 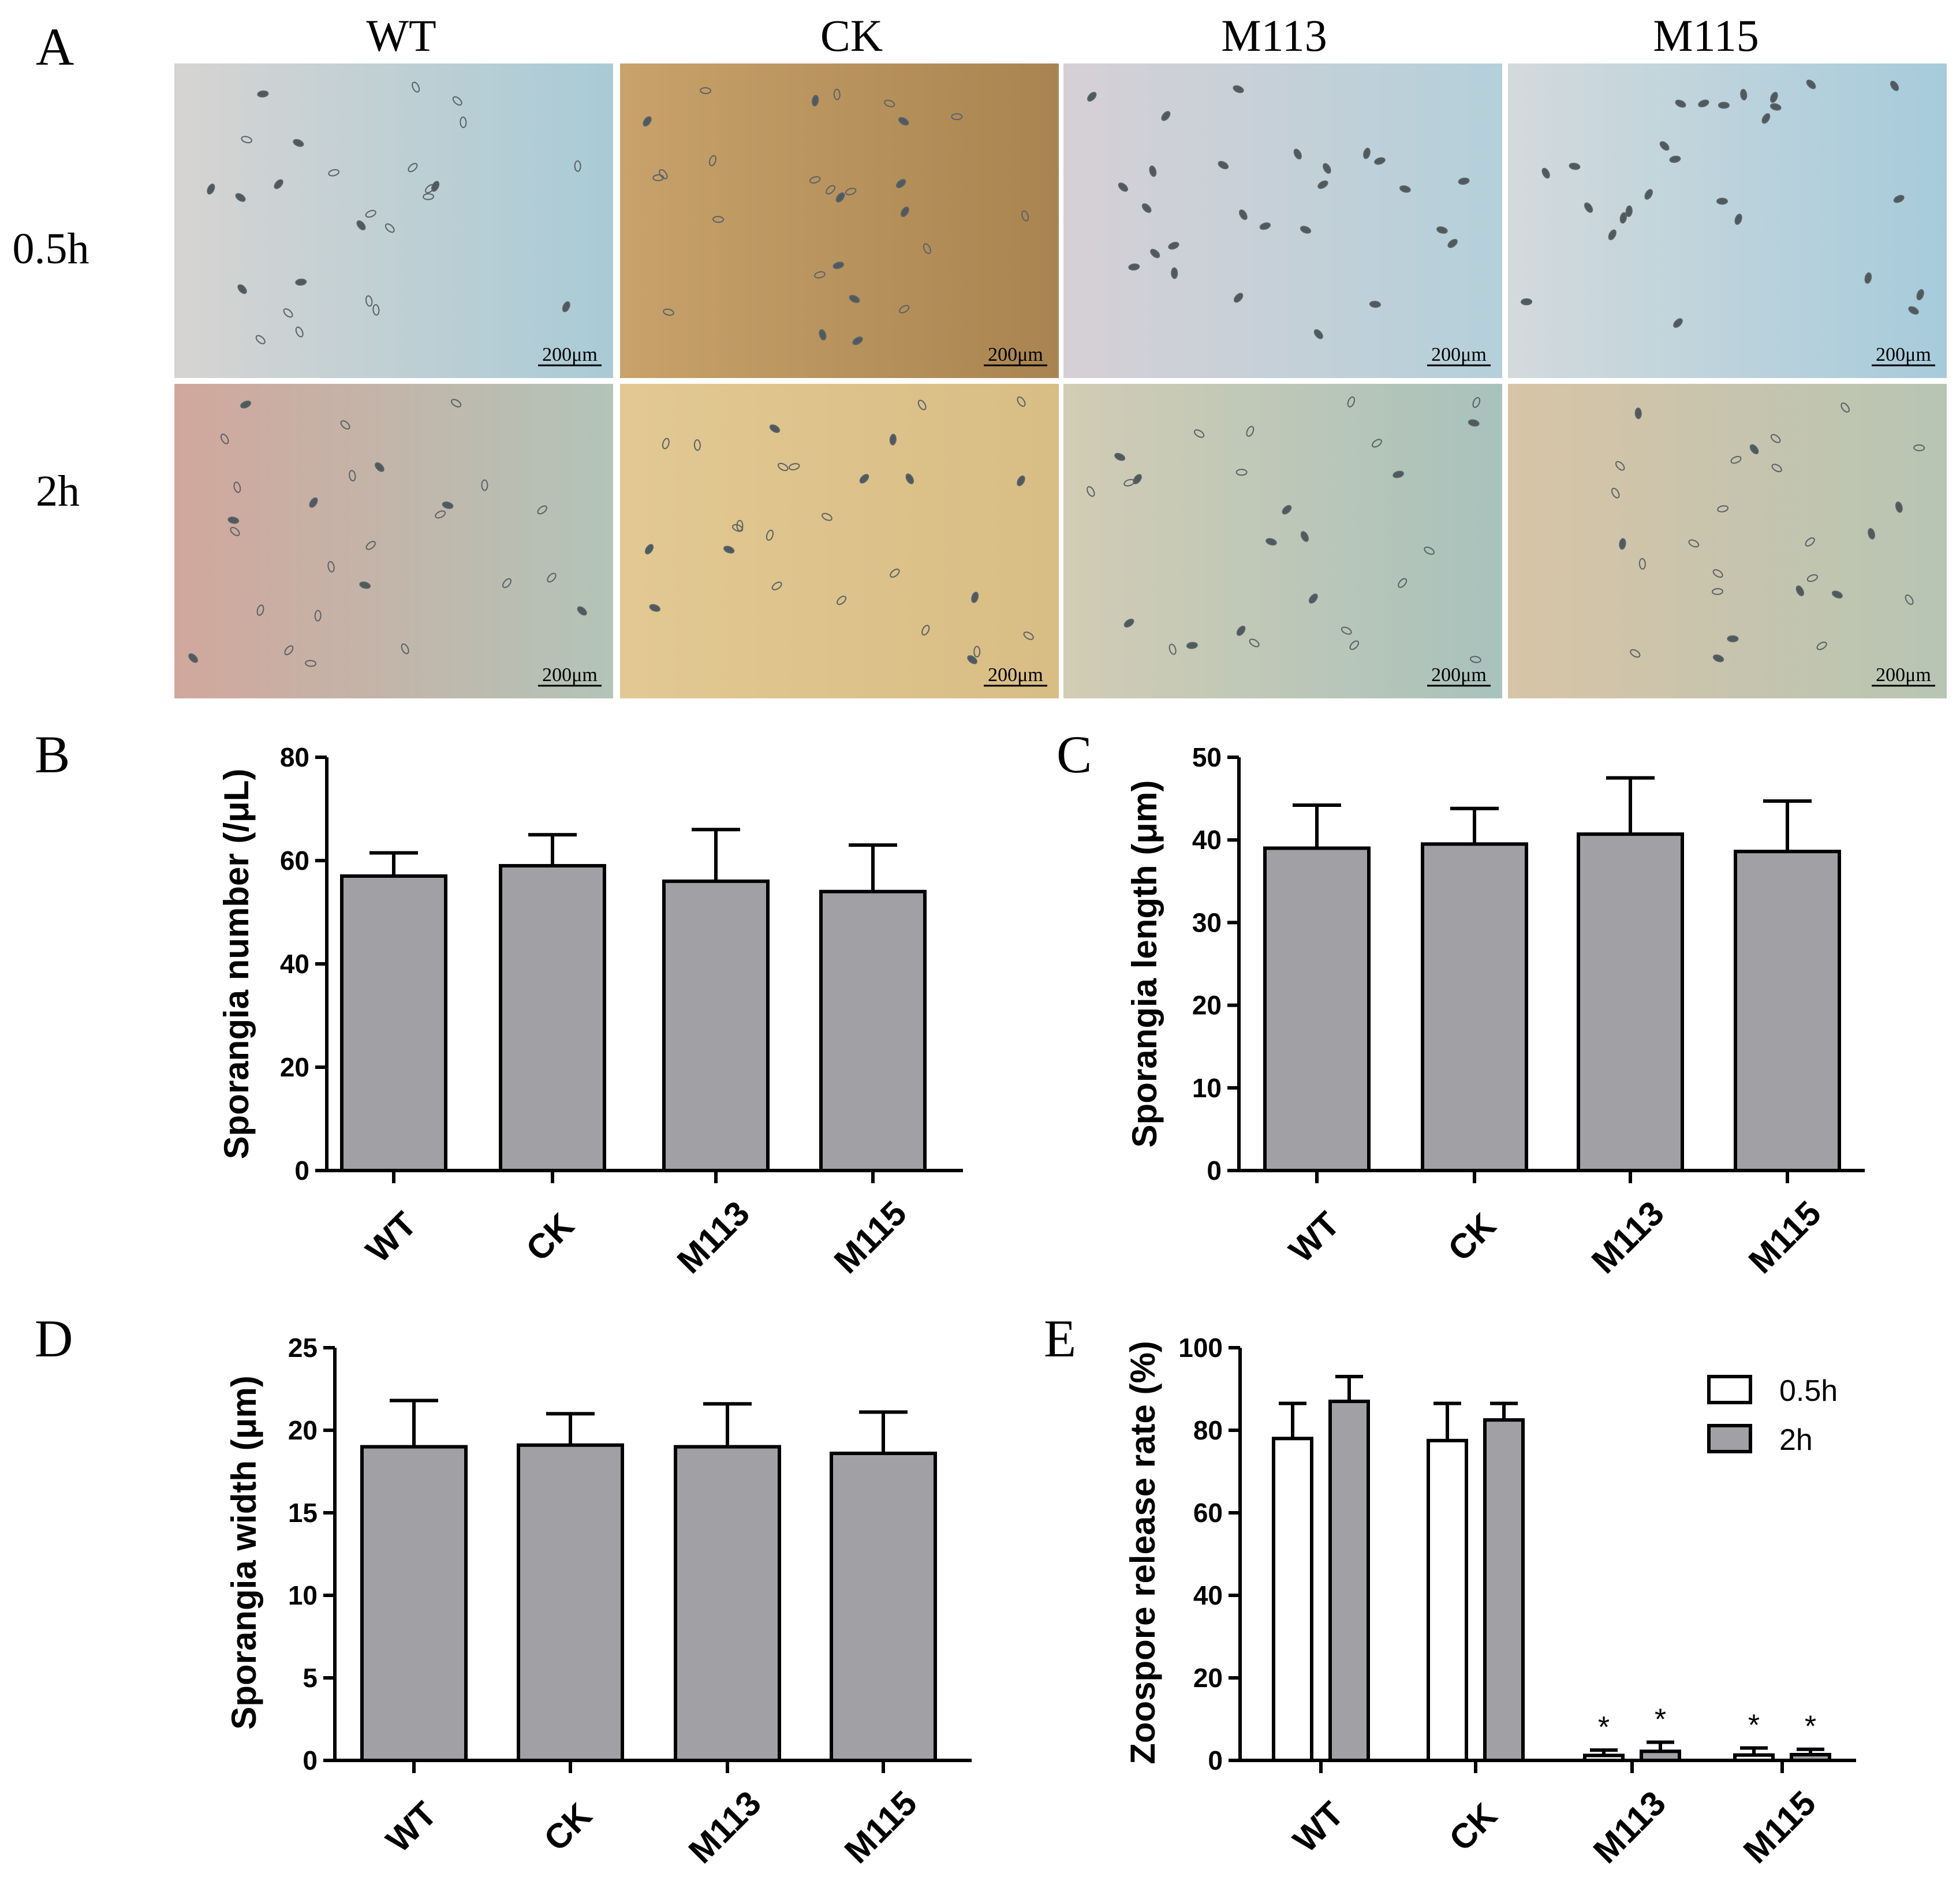 What do you see at coordinates (1779, 1827) in the screenshot?
I see `chart-e-category-label: M115` at bounding box center [1779, 1827].